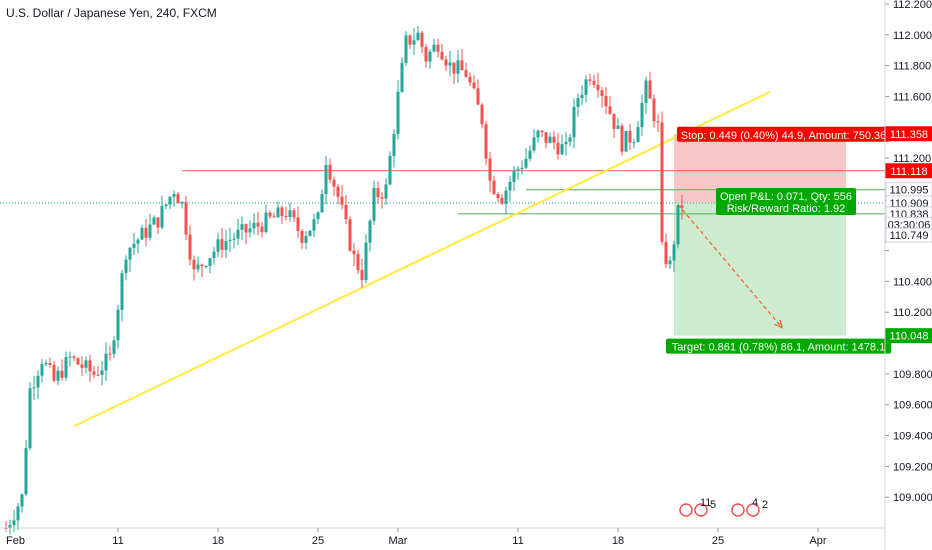 The width and height of the screenshot is (932, 550). What do you see at coordinates (912, 5) in the screenshot?
I see `y-tick-label: 112.200` at bounding box center [912, 5].